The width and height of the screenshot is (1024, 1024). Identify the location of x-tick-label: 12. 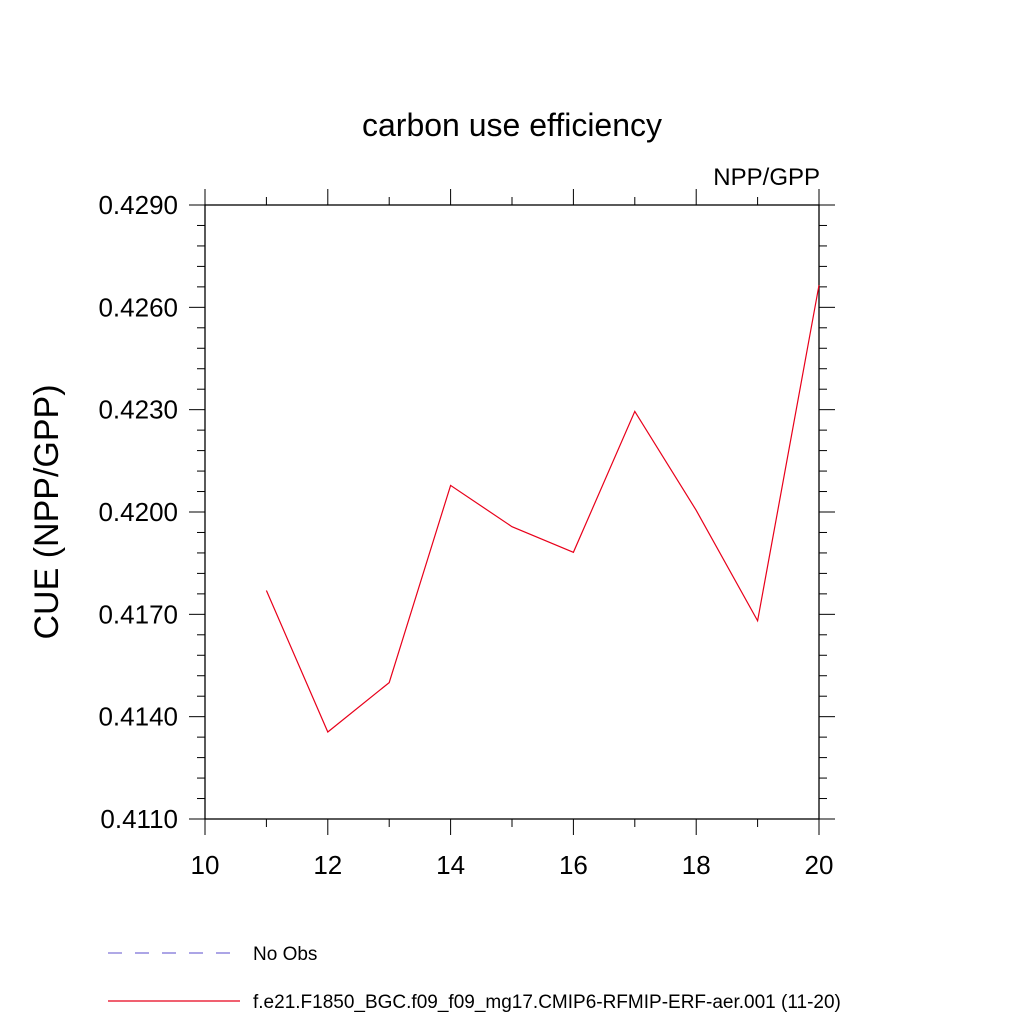
(327, 865).